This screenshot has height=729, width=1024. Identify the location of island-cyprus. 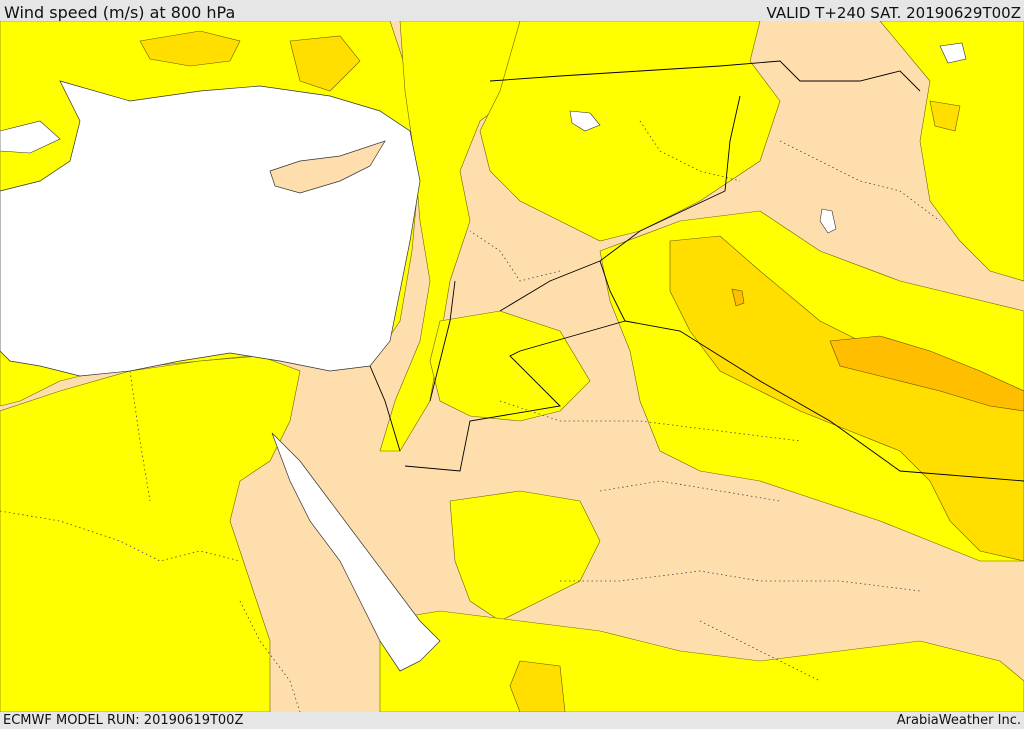
(327, 167).